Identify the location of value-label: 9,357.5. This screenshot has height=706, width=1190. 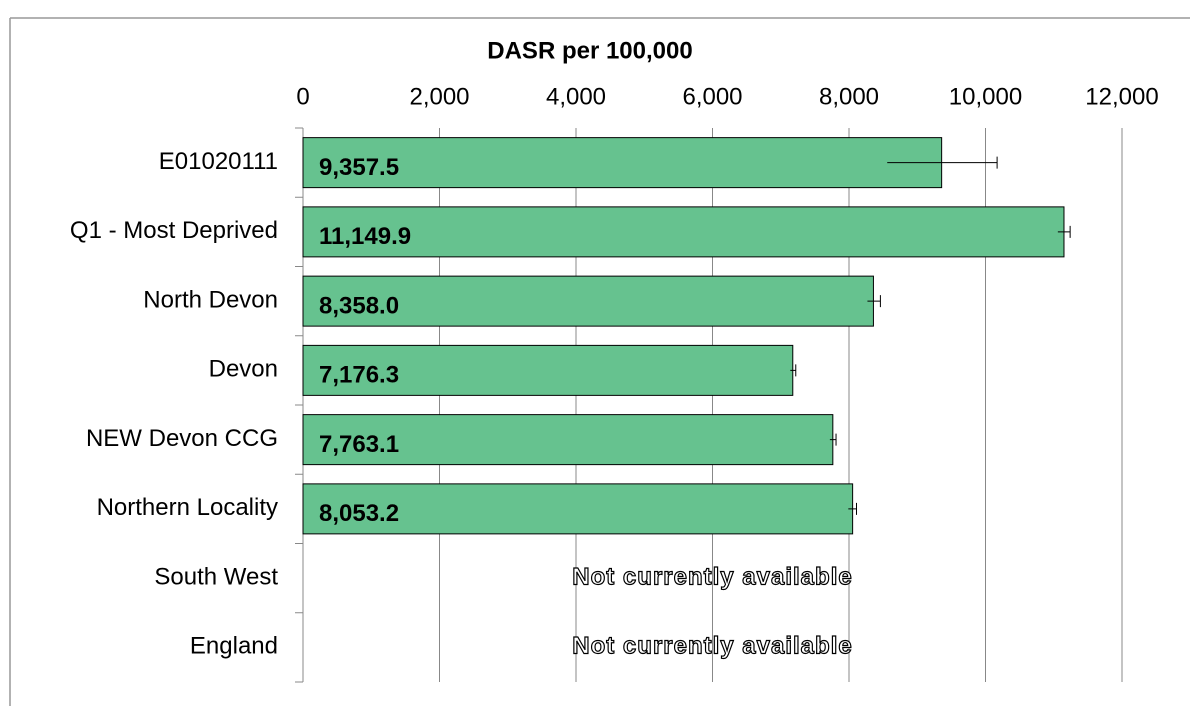
(359, 167).